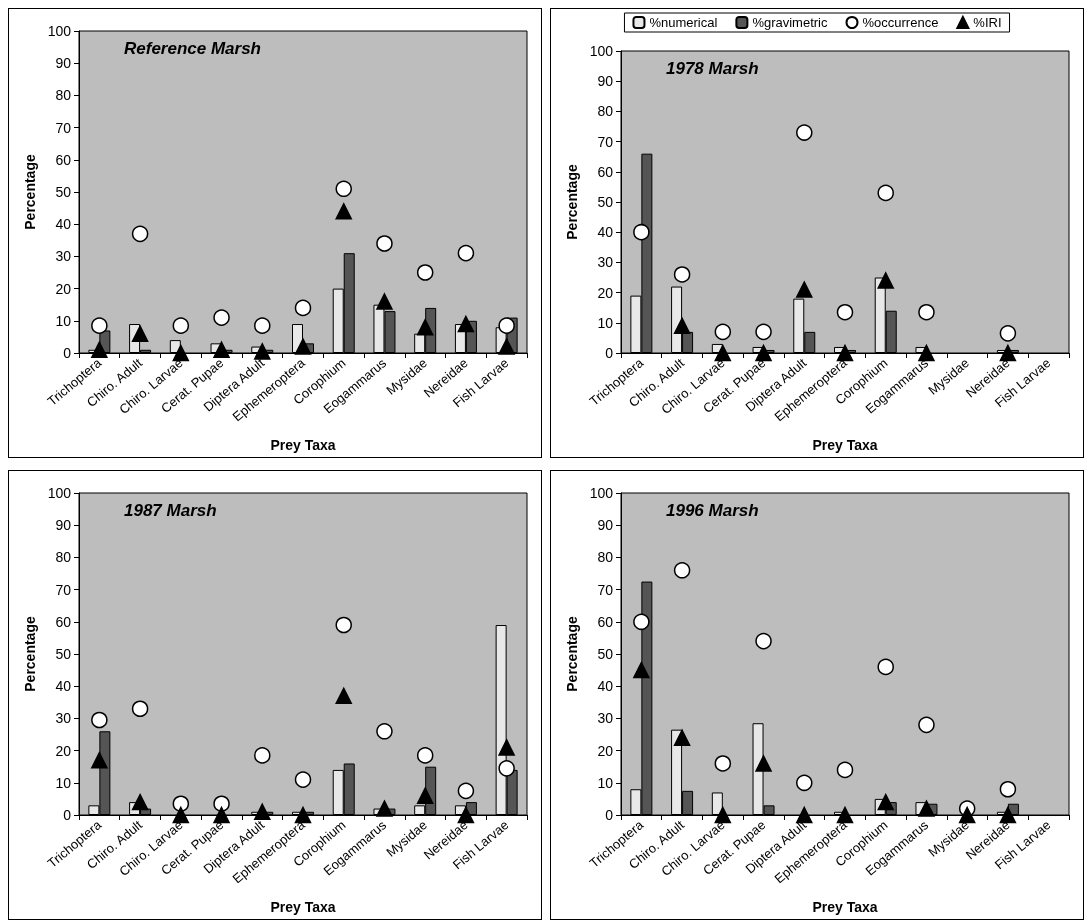  What do you see at coordinates (900, 22) in the screenshot?
I see `legend-label: %occurrence` at bounding box center [900, 22].